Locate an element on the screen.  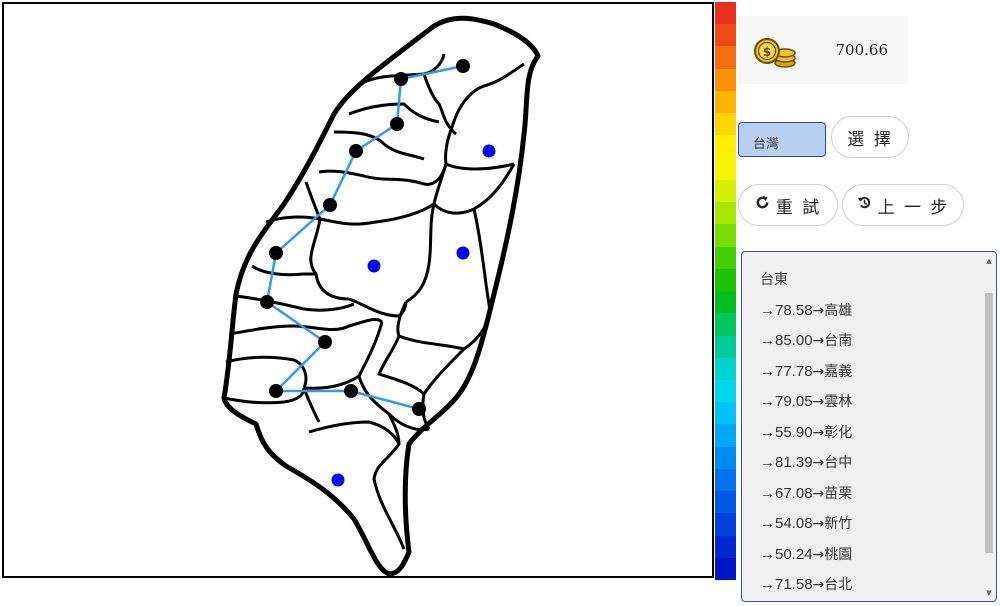
region-select-value: 台灣 is located at coordinates (766, 144).